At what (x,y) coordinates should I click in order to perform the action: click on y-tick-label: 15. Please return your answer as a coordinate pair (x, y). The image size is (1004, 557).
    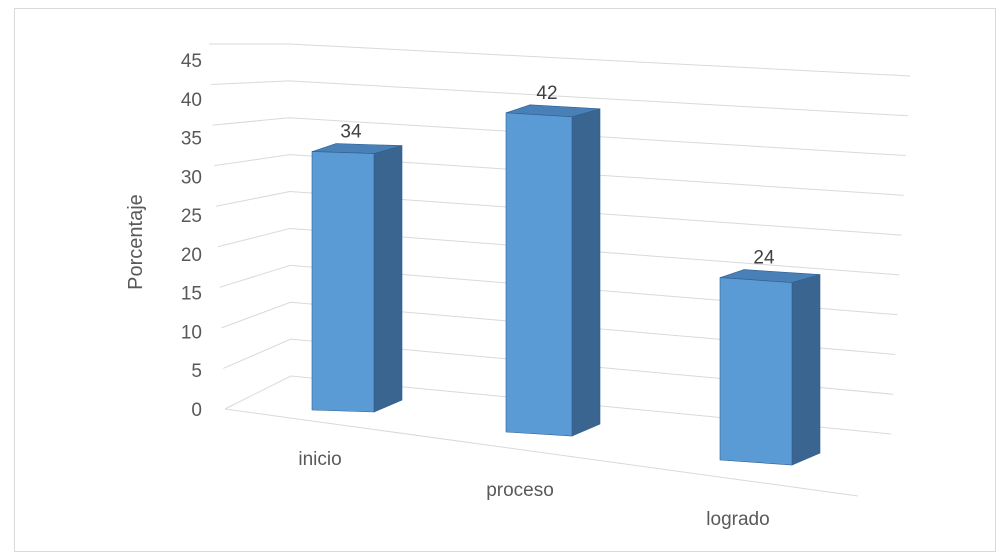
    Looking at the image, I should click on (191, 294).